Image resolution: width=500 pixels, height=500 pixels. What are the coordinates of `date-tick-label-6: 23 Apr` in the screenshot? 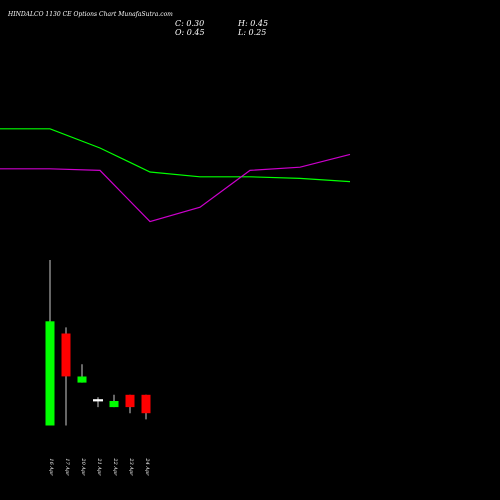 It's located at (131, 466).